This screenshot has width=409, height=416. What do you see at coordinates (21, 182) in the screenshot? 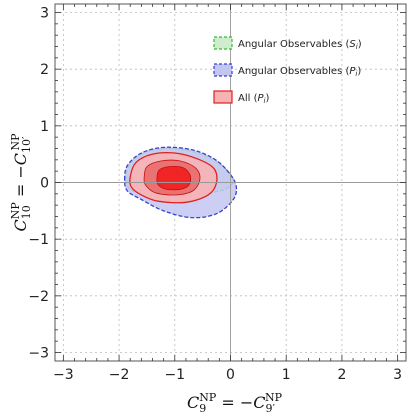
I see `y-axis-label: C10NP = −C10′NP` at bounding box center [21, 182].